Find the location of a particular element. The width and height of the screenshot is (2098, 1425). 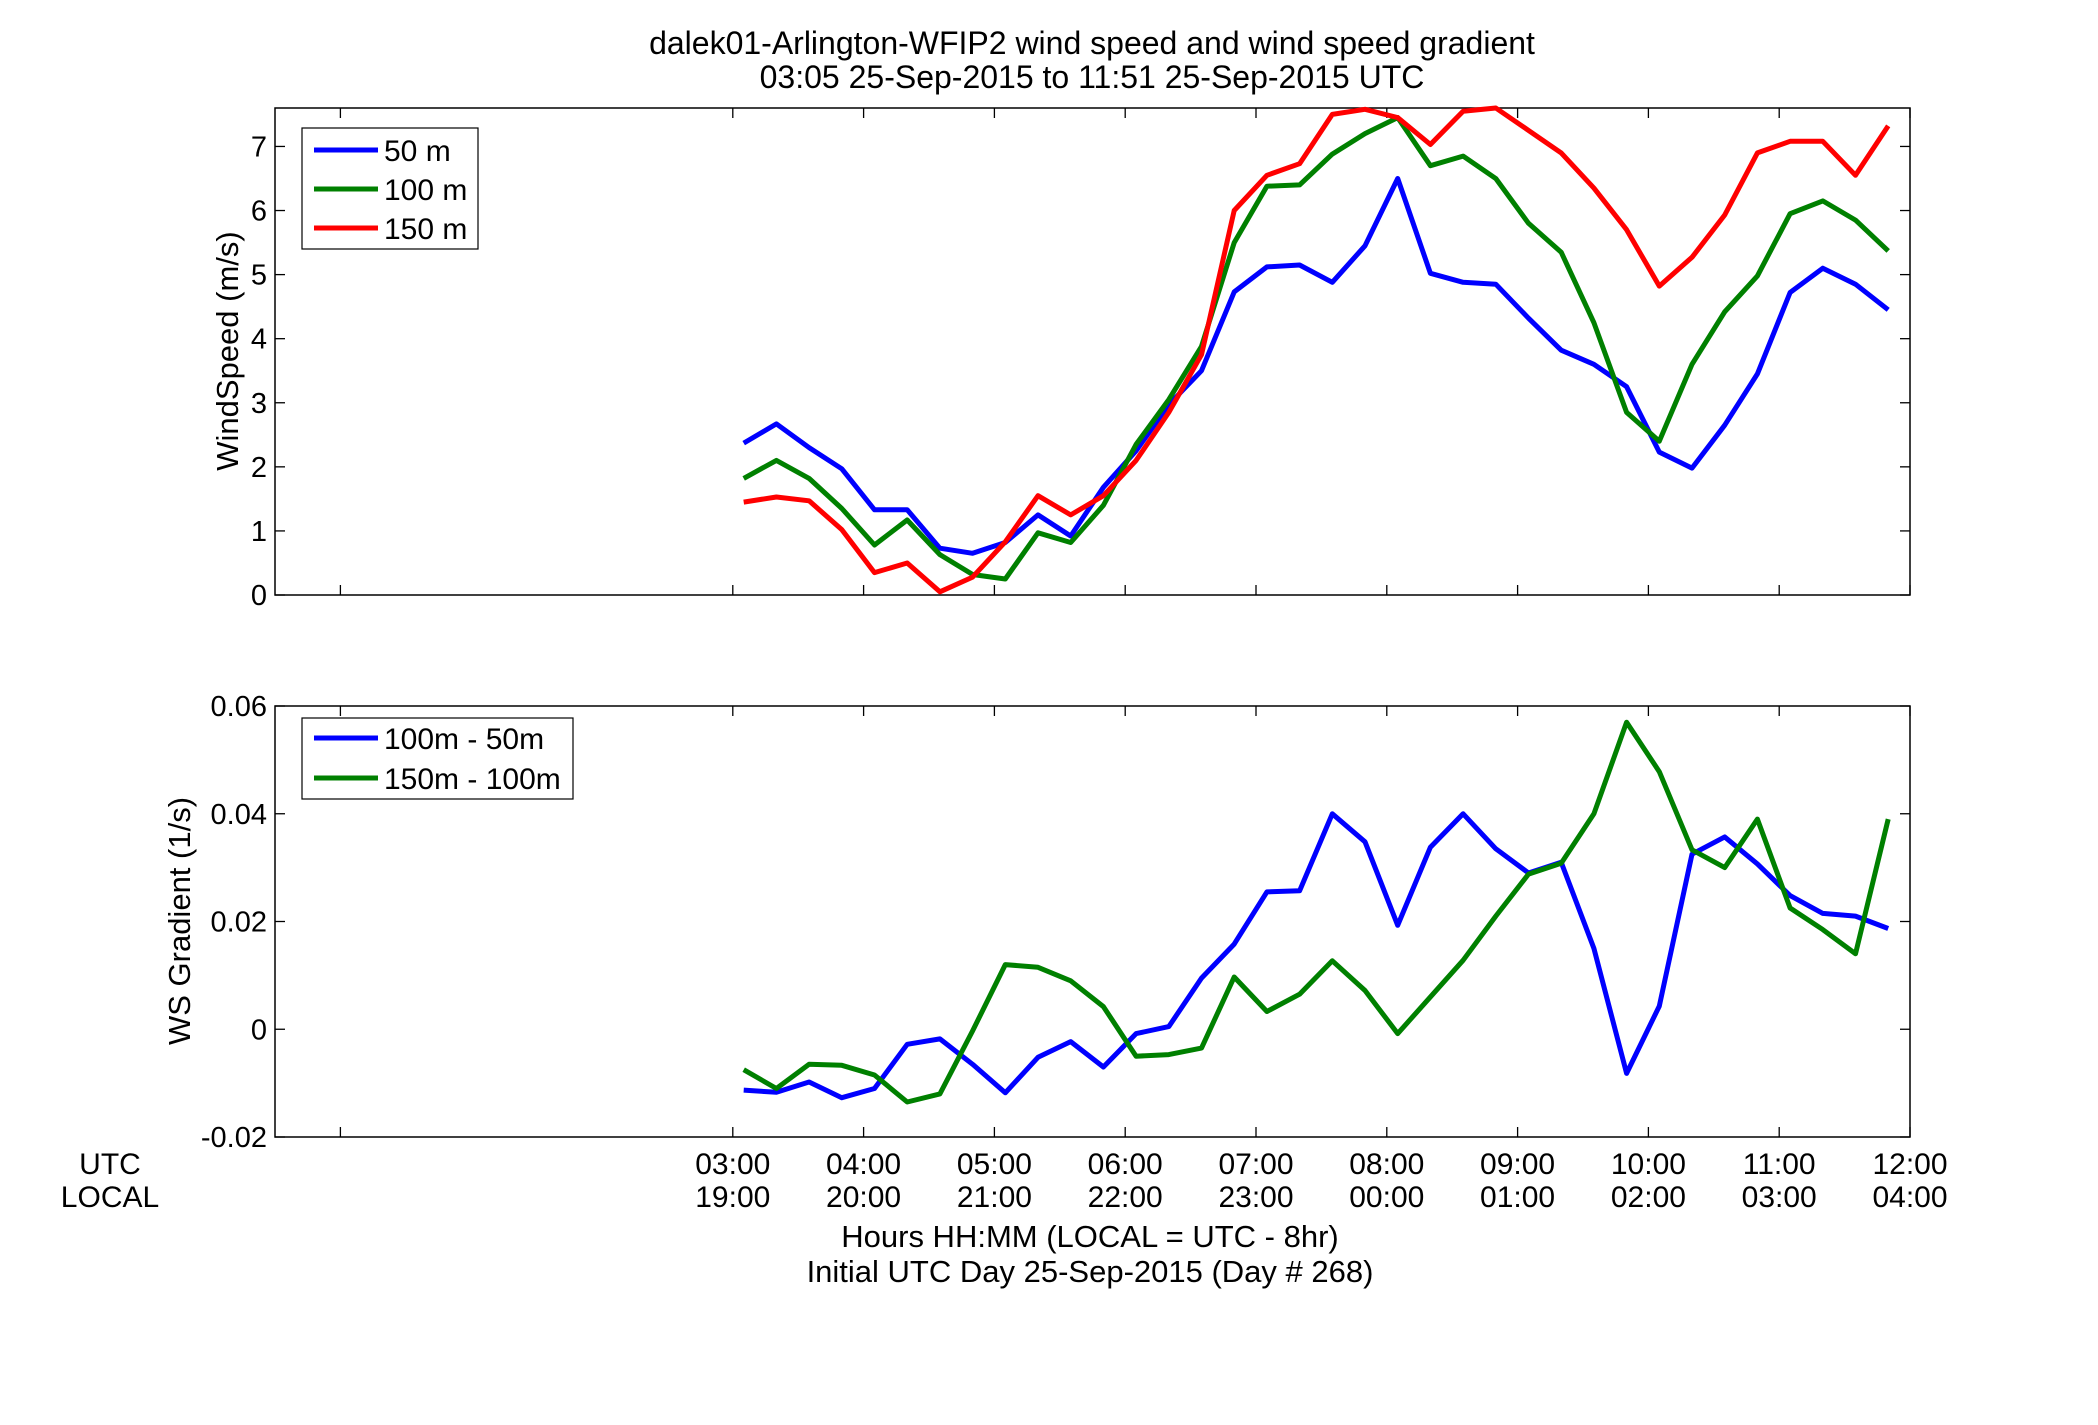

x-tick-label-utc: 09:00 is located at coordinates (1517, 1164).